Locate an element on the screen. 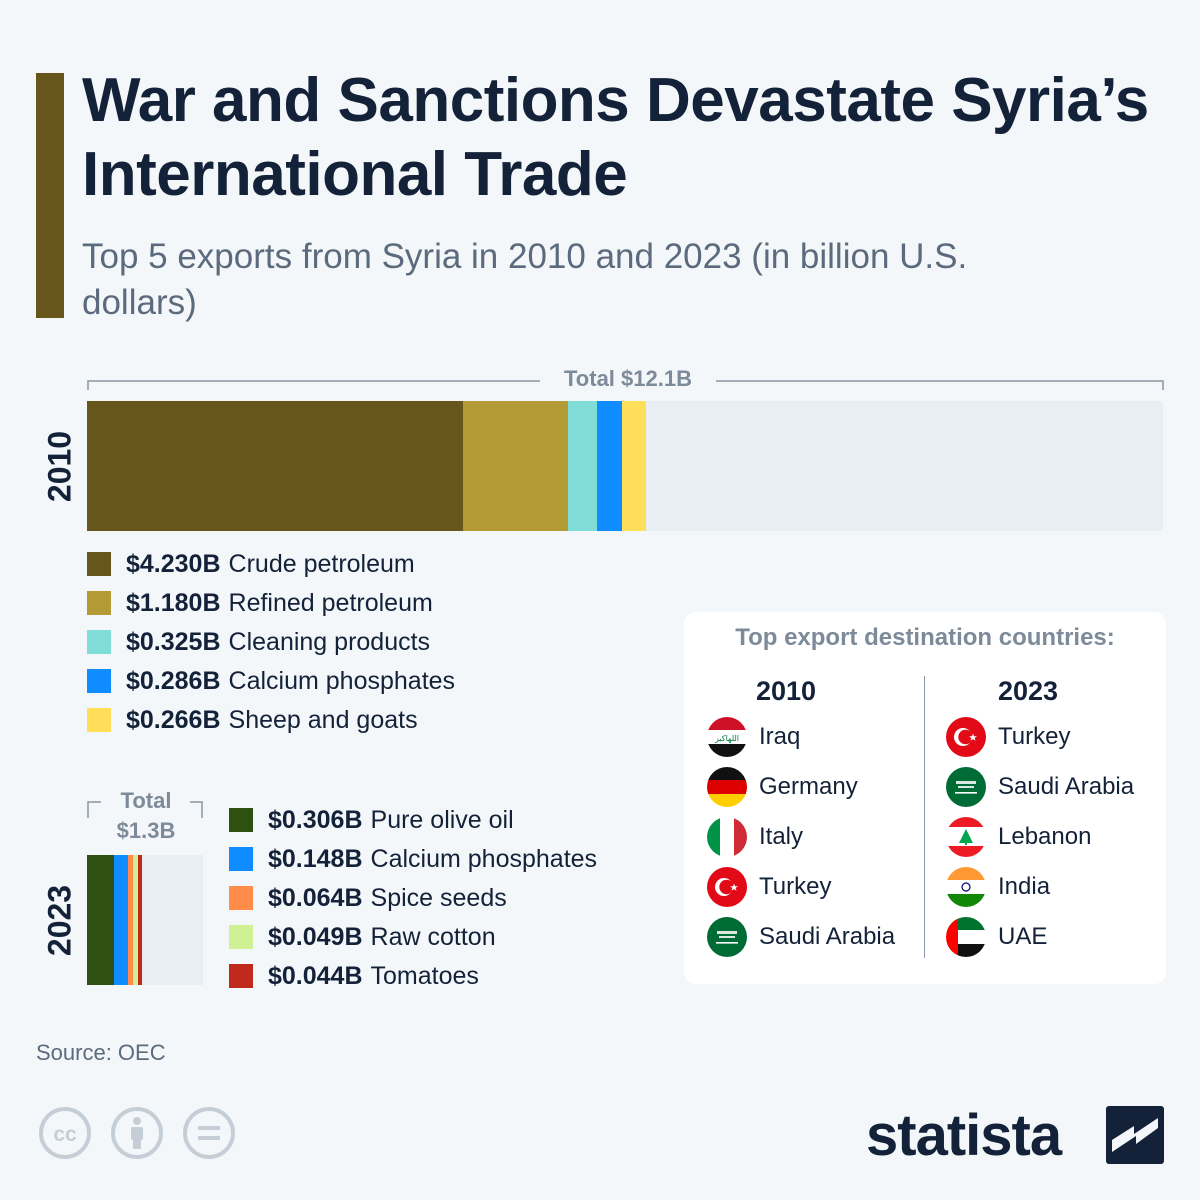  legend-label: Pure olive oil is located at coordinates (442, 819).